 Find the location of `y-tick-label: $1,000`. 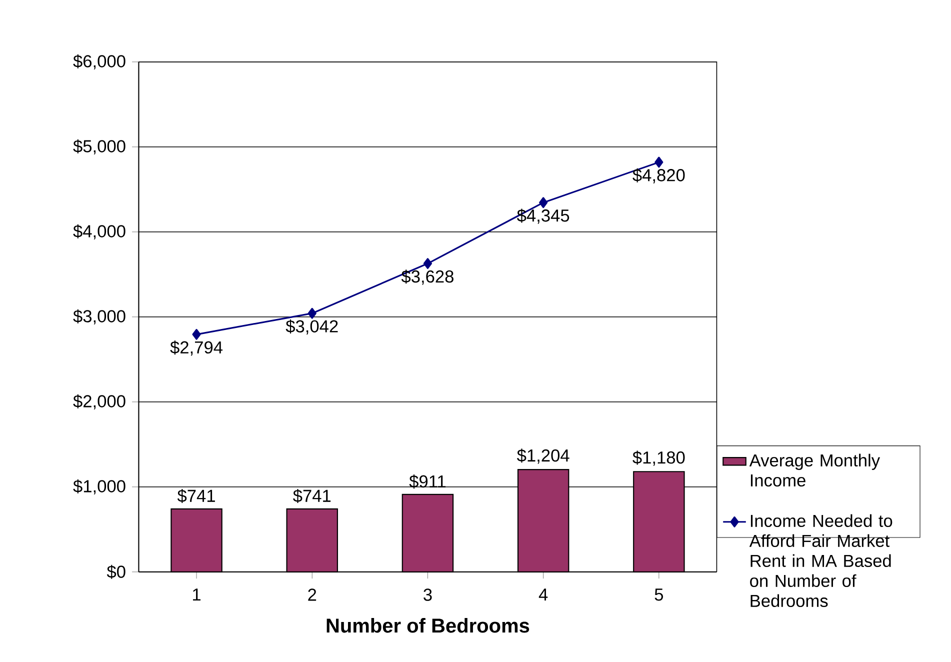

y-tick-label: $1,000 is located at coordinates (99, 486).